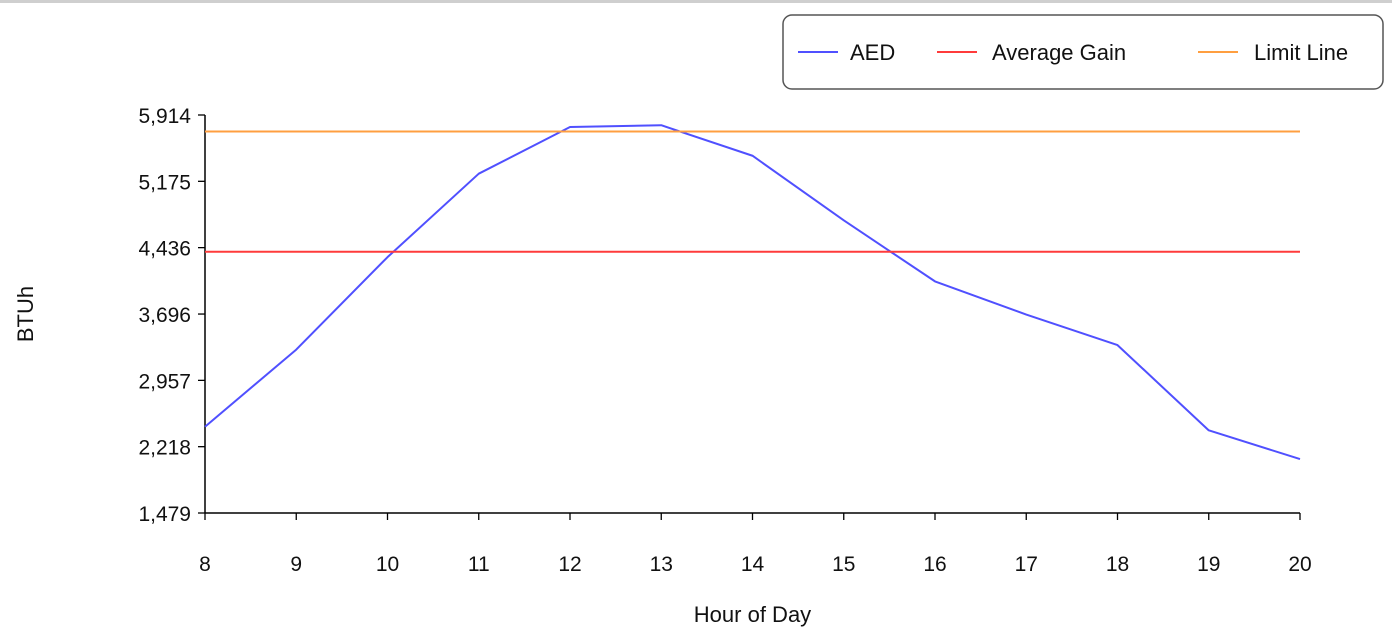 This screenshot has height=630, width=1392. I want to click on x-tick-label: 10, so click(387, 564).